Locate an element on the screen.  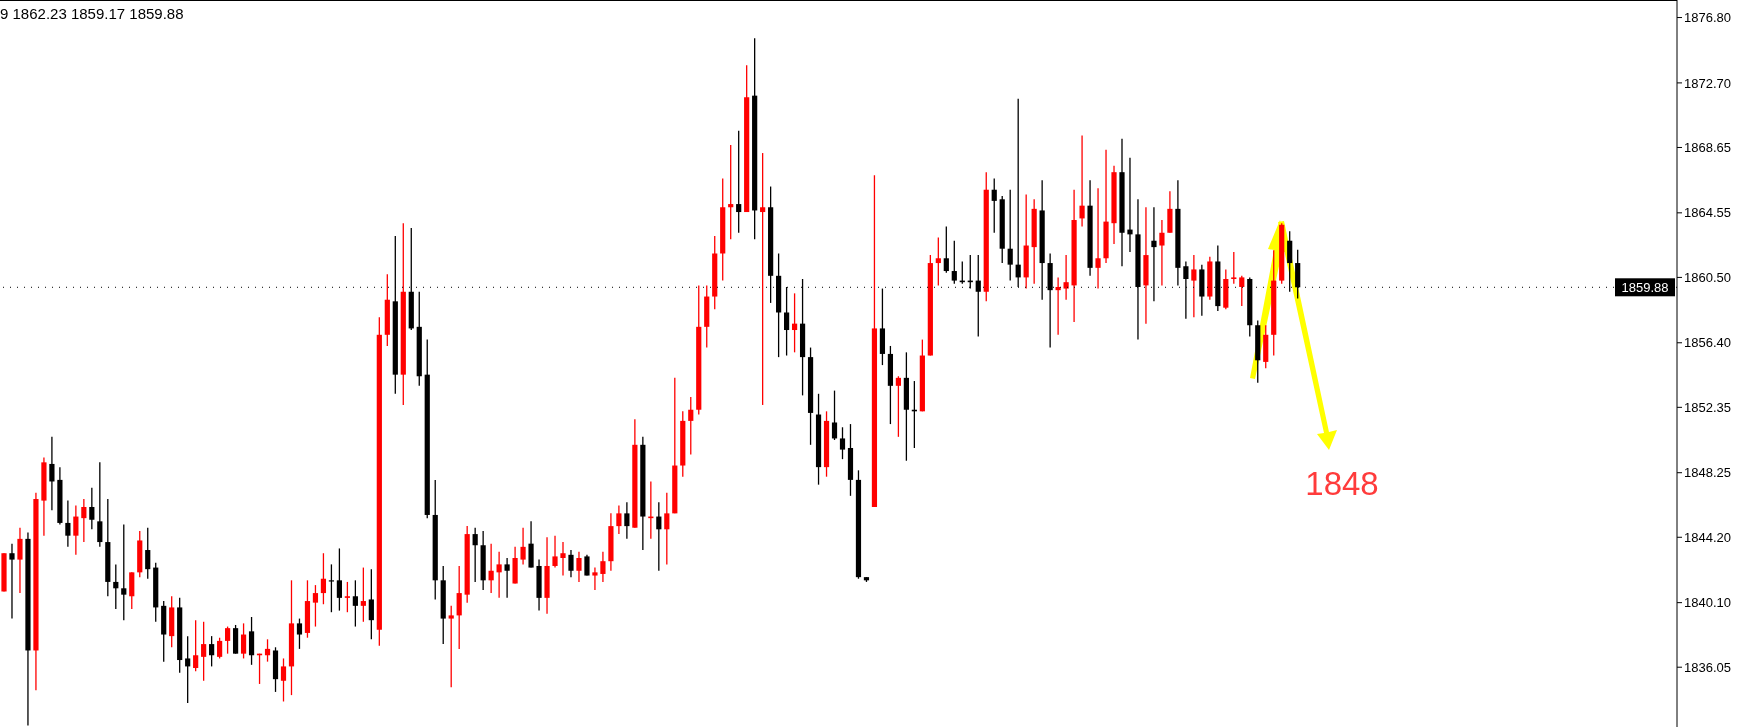
y-tick-label: 1872.70 is located at coordinates (1707, 83).